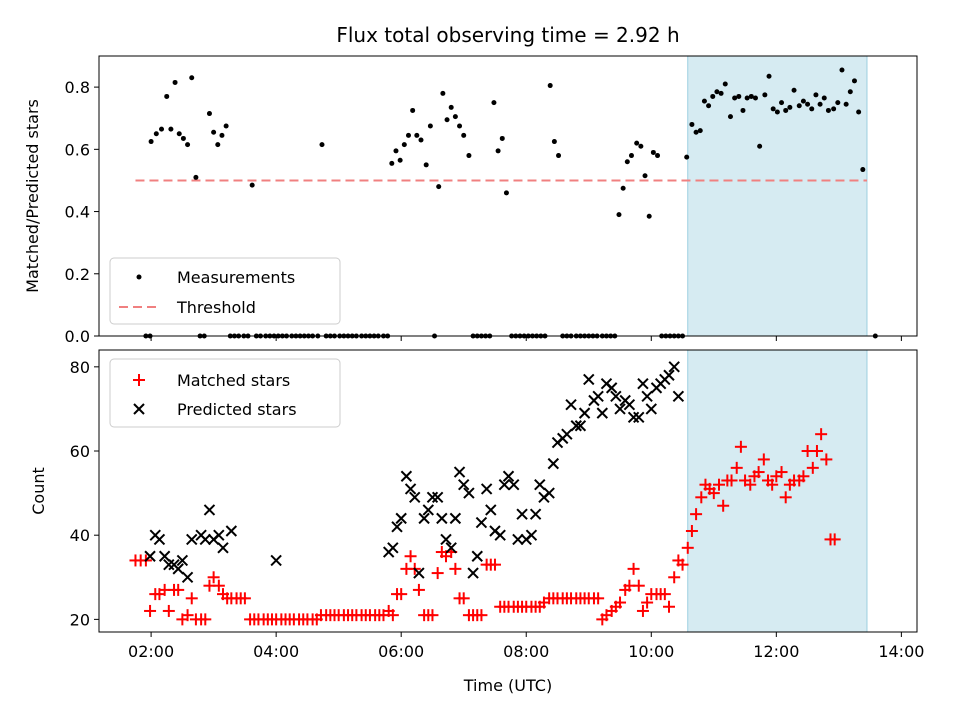  What do you see at coordinates (139, 380) in the screenshot?
I see `legend-matched-marker` at bounding box center [139, 380].